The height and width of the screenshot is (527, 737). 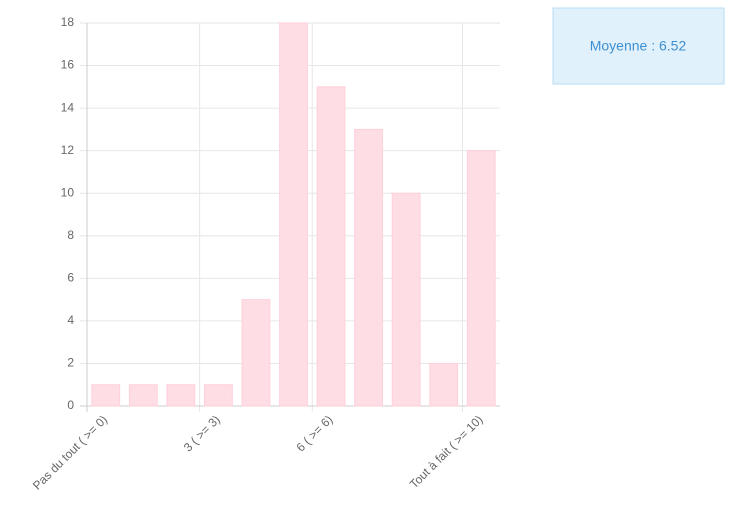 I want to click on average-box, so click(x=638, y=46).